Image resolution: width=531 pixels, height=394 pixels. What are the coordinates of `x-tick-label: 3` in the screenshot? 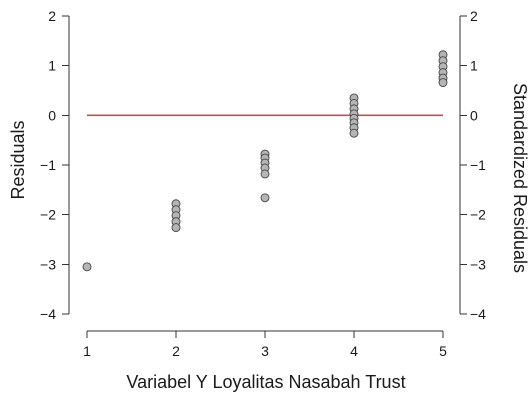 It's located at (265, 351).